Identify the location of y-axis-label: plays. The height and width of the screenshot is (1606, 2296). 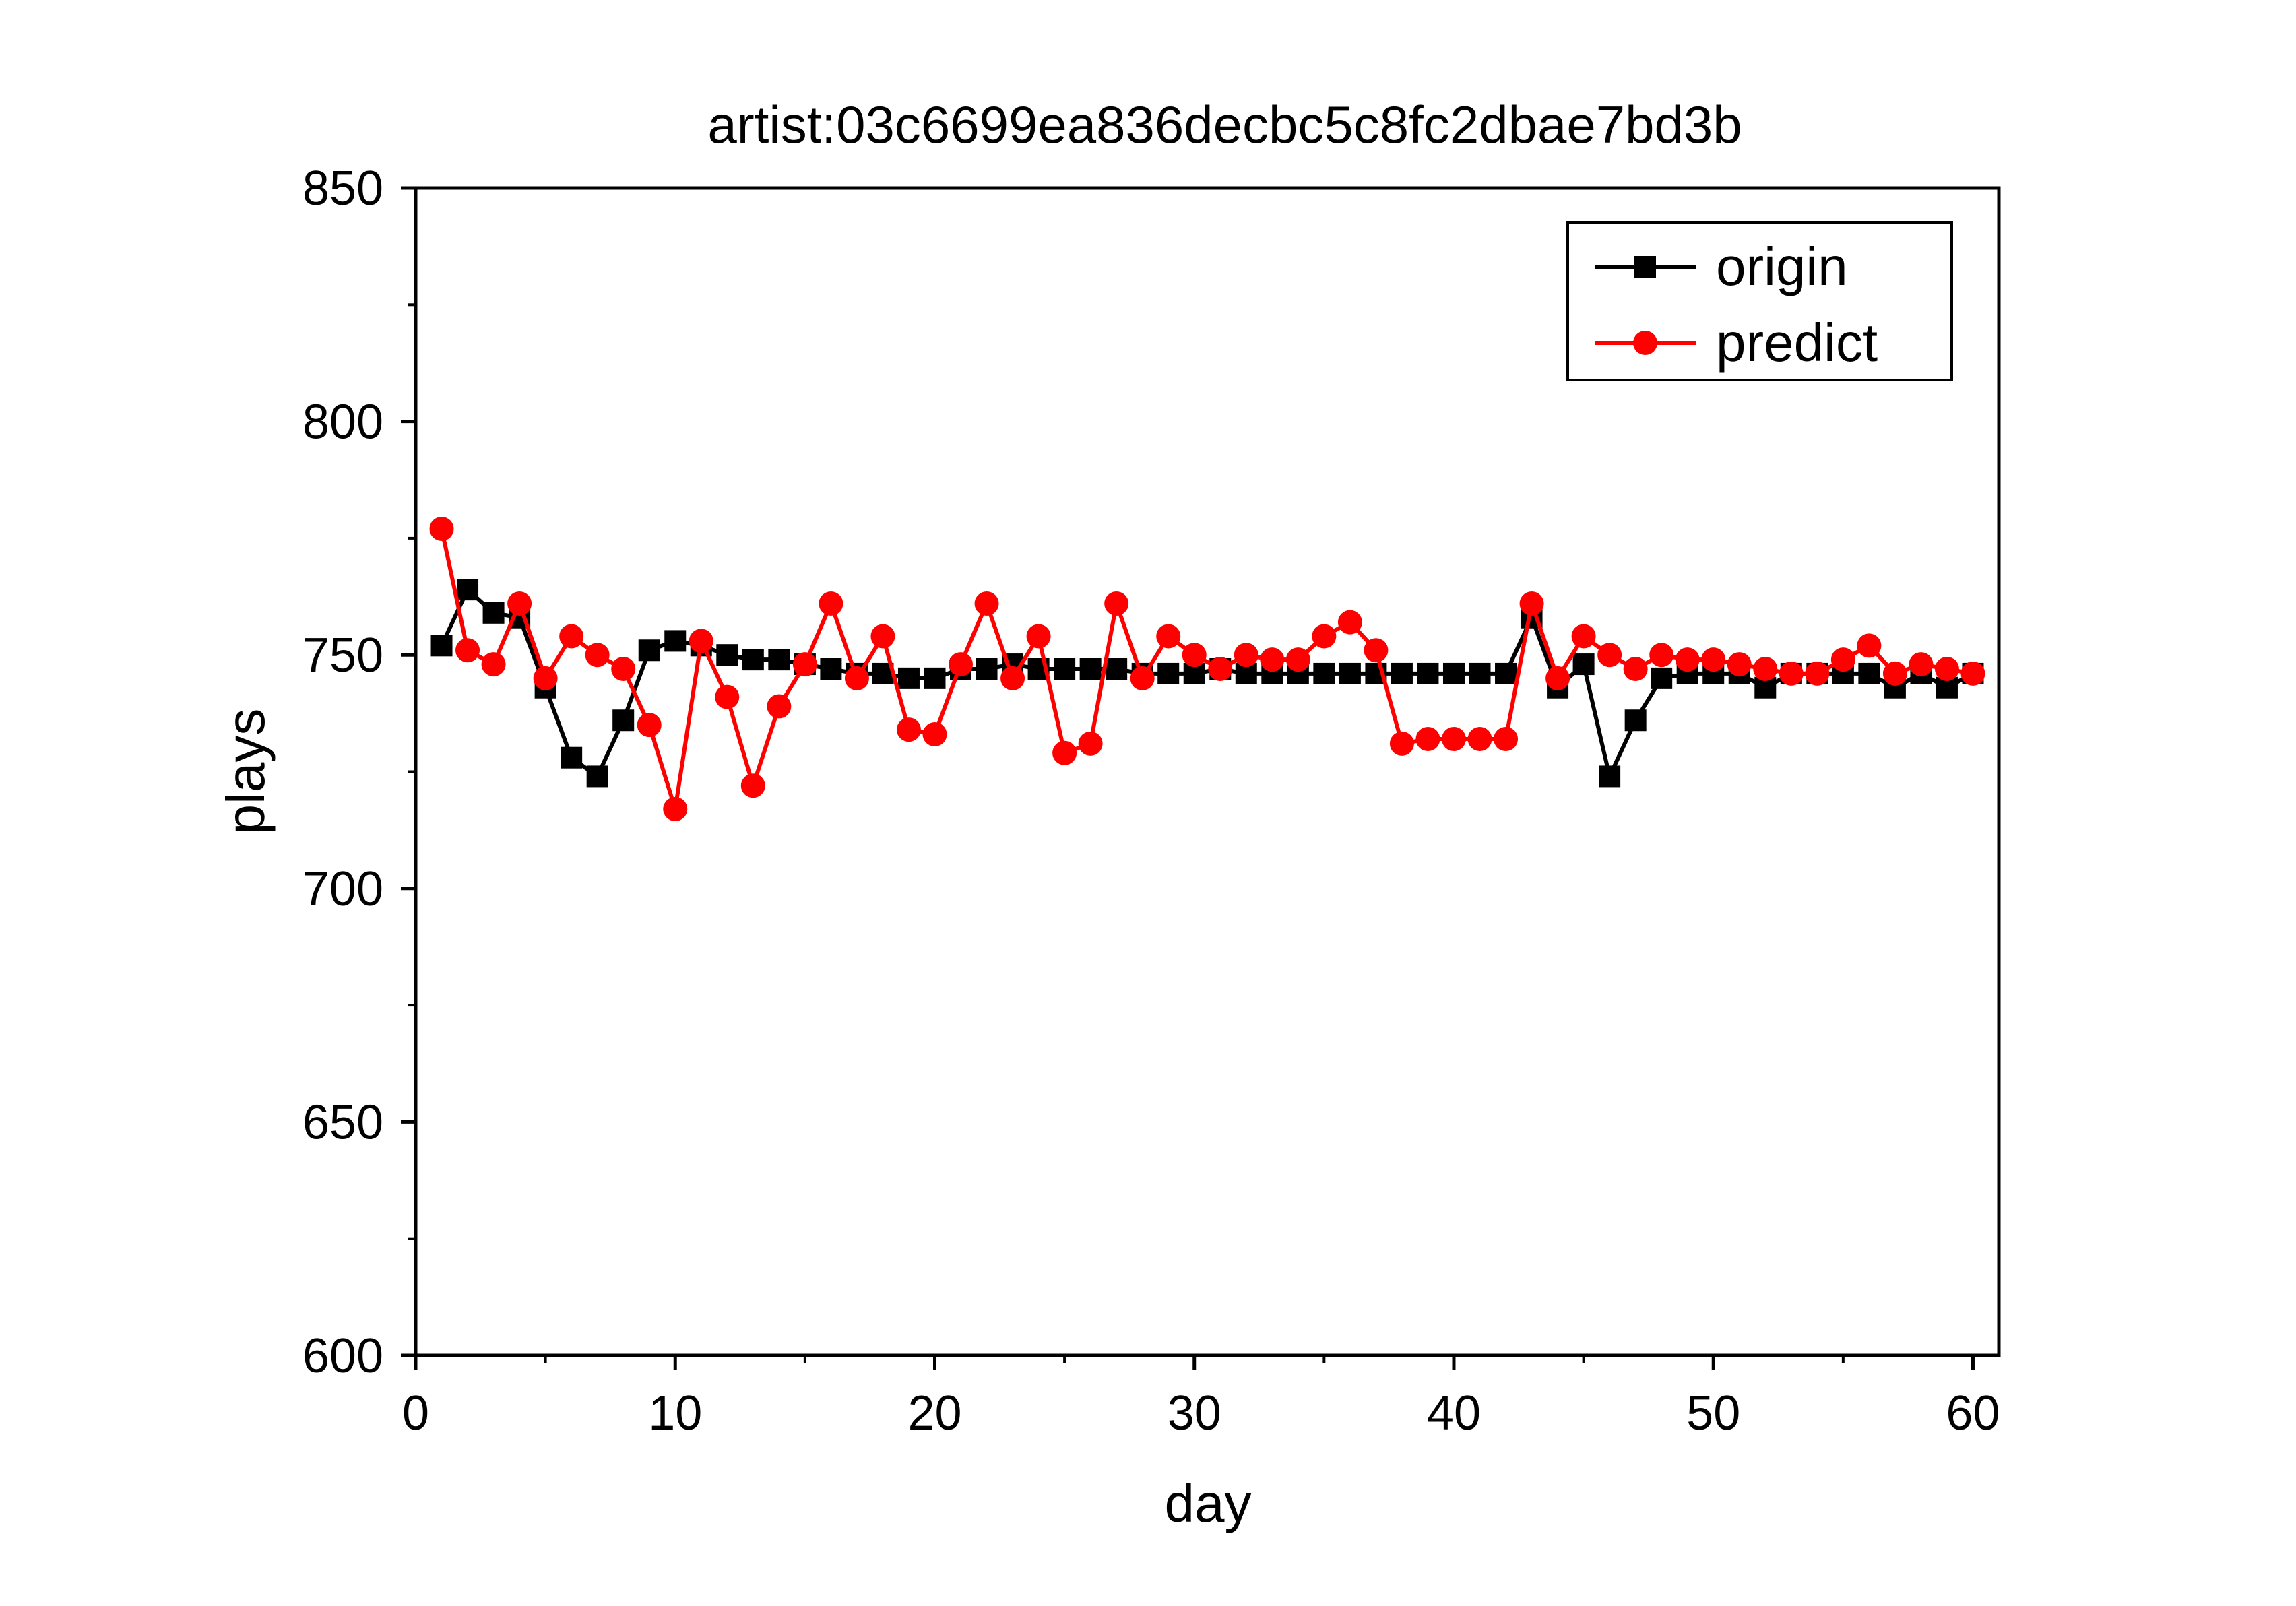
(246, 772).